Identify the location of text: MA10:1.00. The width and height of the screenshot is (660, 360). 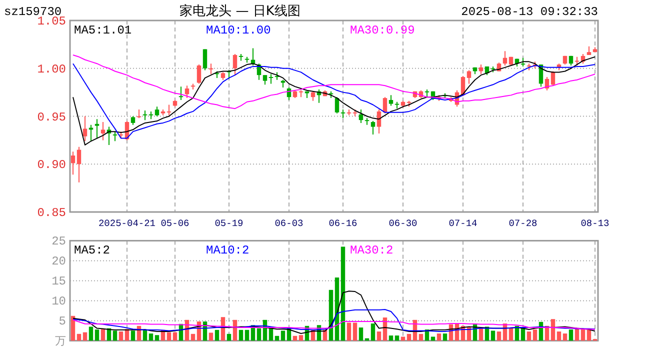
(238, 31).